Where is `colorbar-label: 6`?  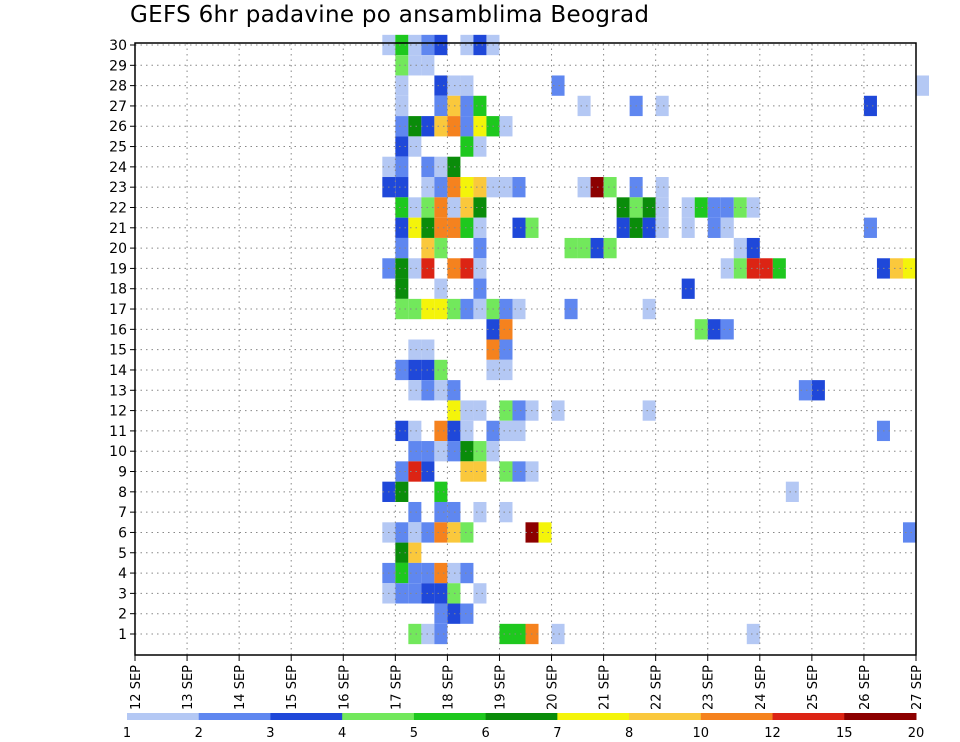 colorbar-label: 6 is located at coordinates (485, 733).